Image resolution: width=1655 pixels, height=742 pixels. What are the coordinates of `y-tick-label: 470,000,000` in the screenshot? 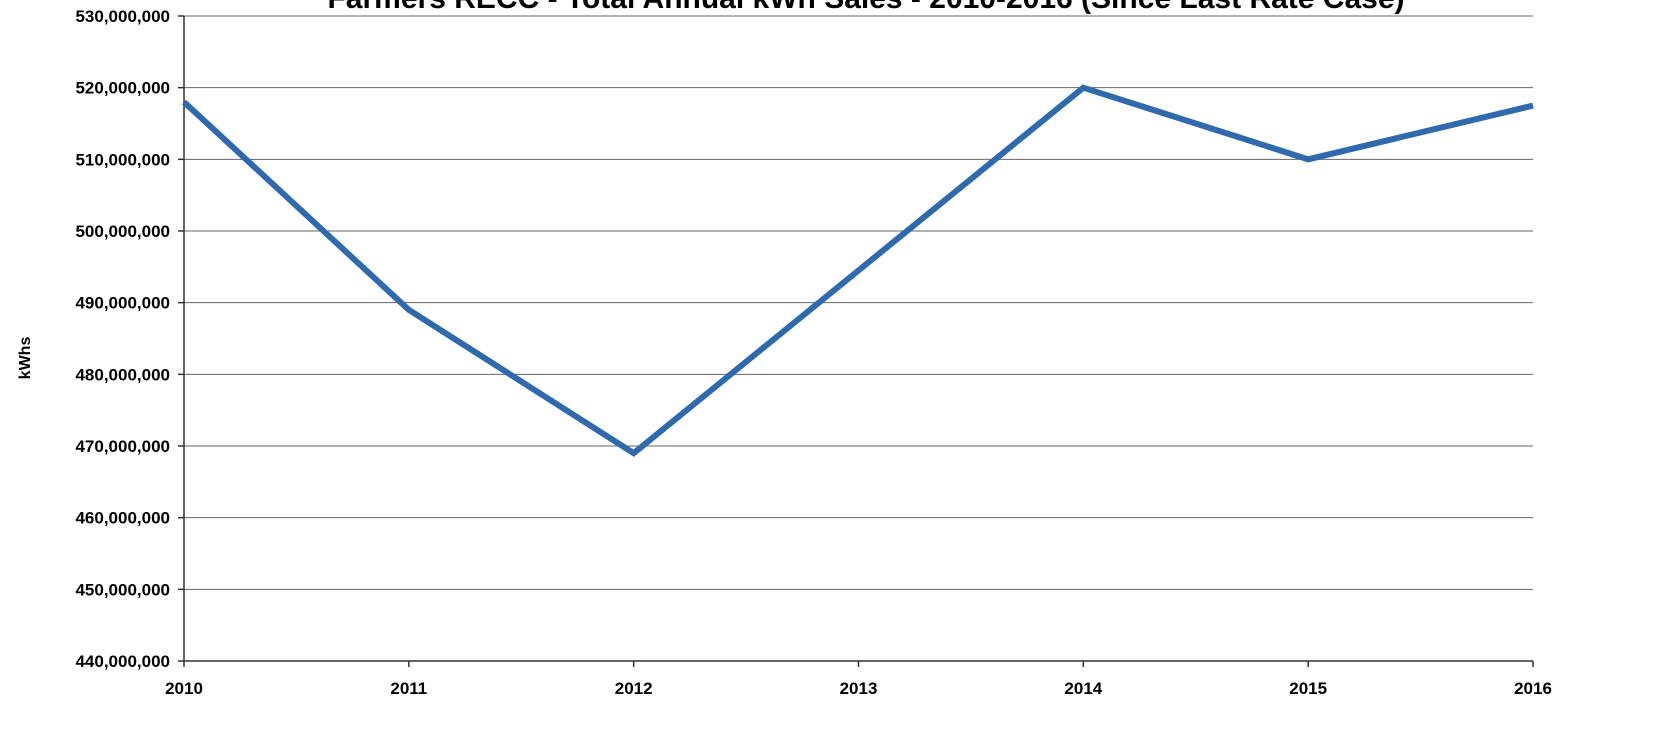 It's located at (122, 446).